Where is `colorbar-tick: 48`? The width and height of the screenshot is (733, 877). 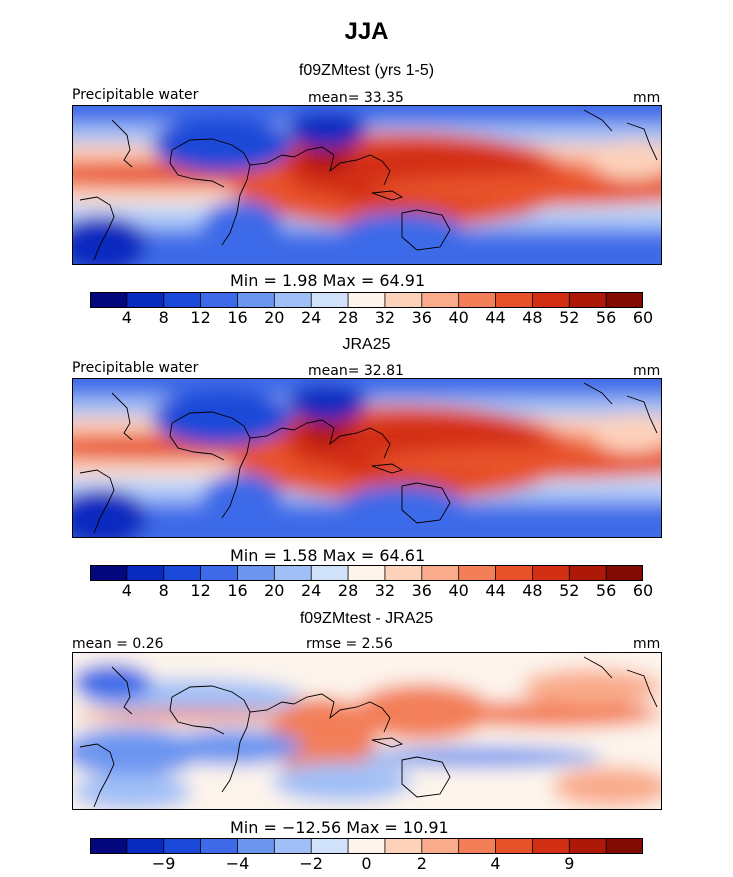
colorbar-tick: 48 is located at coordinates (532, 317).